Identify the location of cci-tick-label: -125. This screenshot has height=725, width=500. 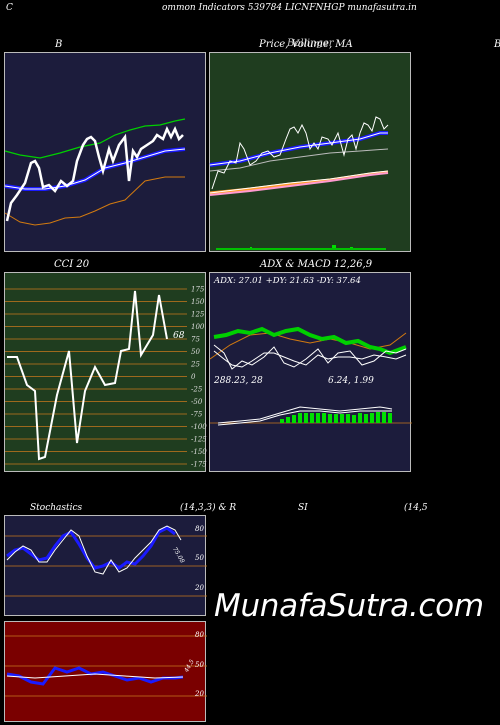
(199, 440).